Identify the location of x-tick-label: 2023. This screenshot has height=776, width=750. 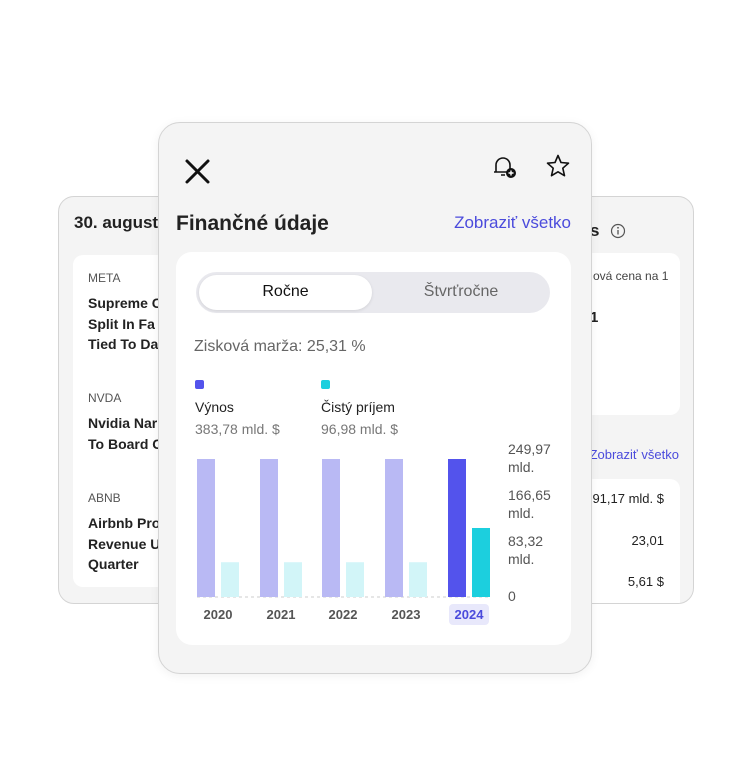
(406, 614).